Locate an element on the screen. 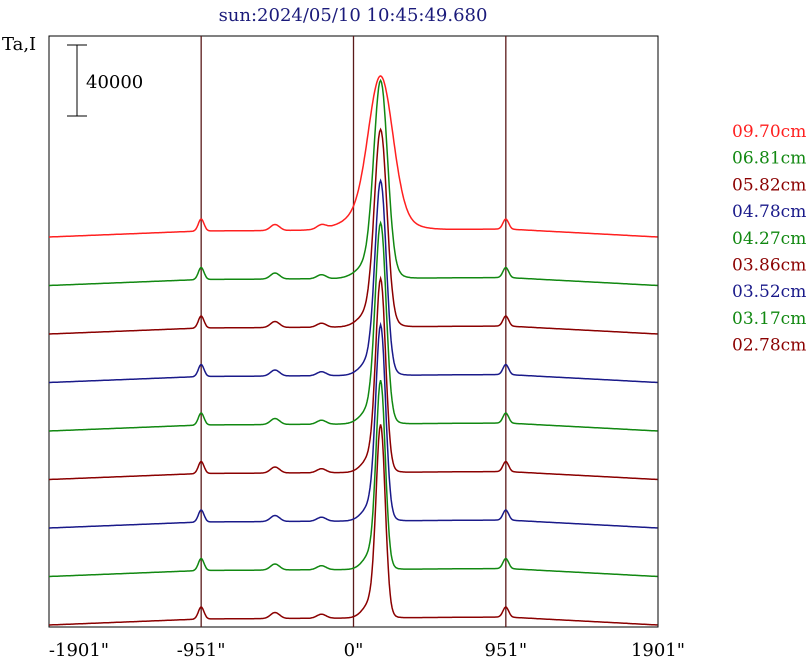 Image resolution: width=807 pixels, height=662 pixels. x-tick-label: -951" is located at coordinates (201, 650).